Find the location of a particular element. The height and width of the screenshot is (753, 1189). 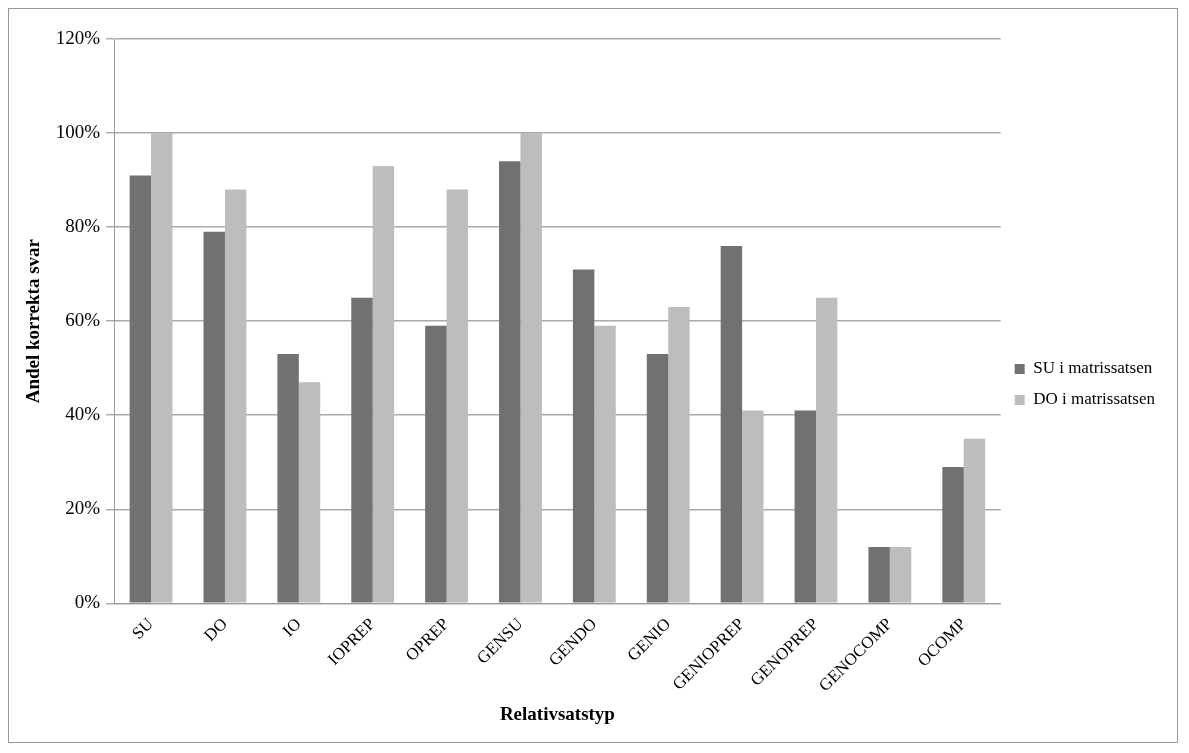

y-tick-label: 100% is located at coordinates (78, 132).